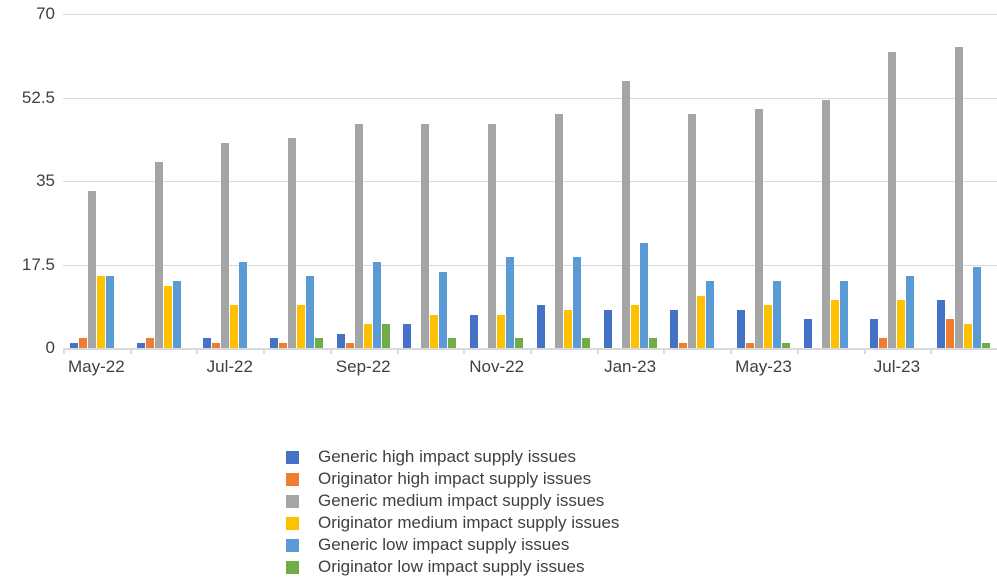 This screenshot has height=580, width=997. I want to click on y-axis-tick-label: 52.5, so click(38, 97).